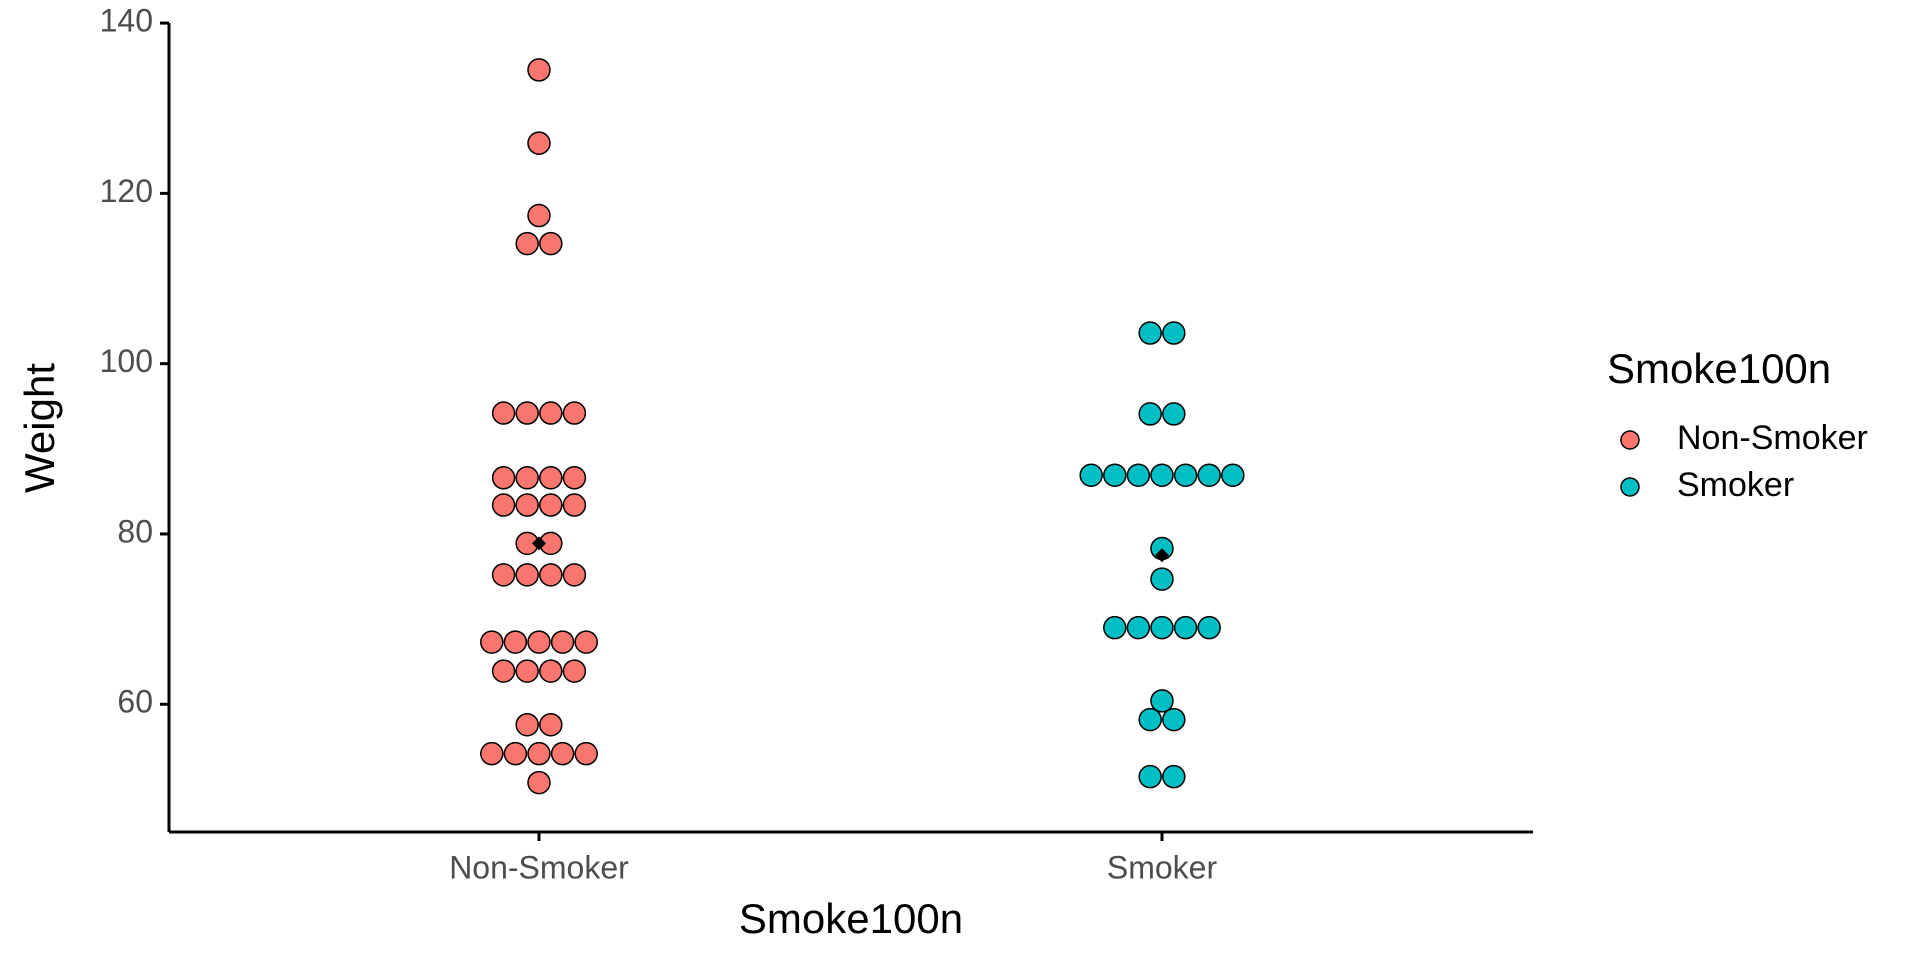  What do you see at coordinates (135, 702) in the screenshot?
I see `y-tick-label: 60` at bounding box center [135, 702].